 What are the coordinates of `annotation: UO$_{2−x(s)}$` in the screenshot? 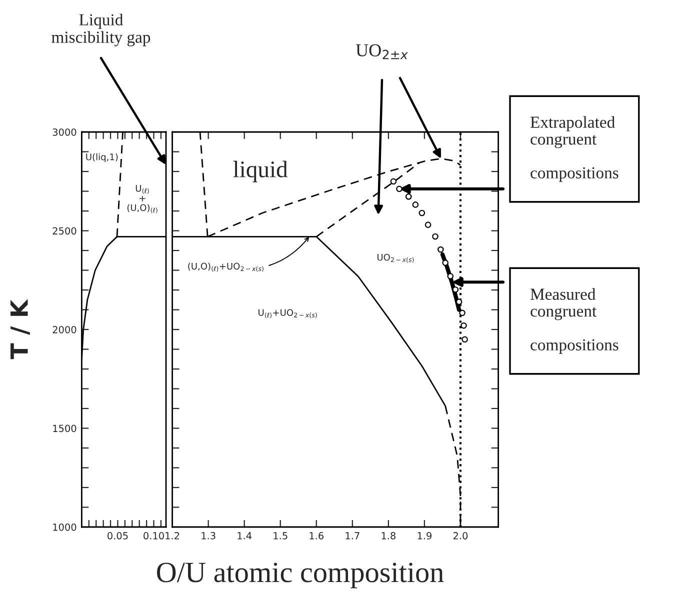 It's located at (395, 258).